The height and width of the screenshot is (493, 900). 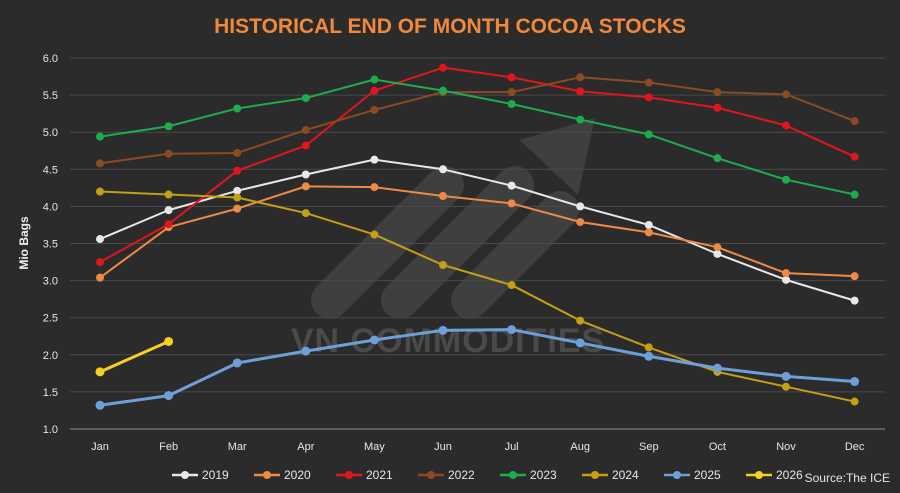 I want to click on y-tick-label: 4.0, so click(x=50, y=207).